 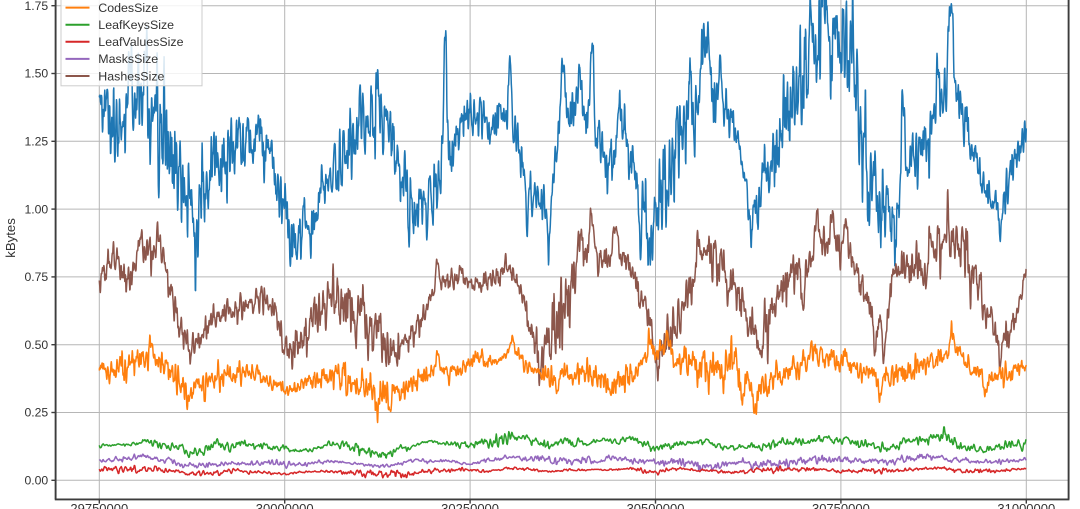 What do you see at coordinates (131, 76) in the screenshot?
I see `svg-text: HashesSize` at bounding box center [131, 76].